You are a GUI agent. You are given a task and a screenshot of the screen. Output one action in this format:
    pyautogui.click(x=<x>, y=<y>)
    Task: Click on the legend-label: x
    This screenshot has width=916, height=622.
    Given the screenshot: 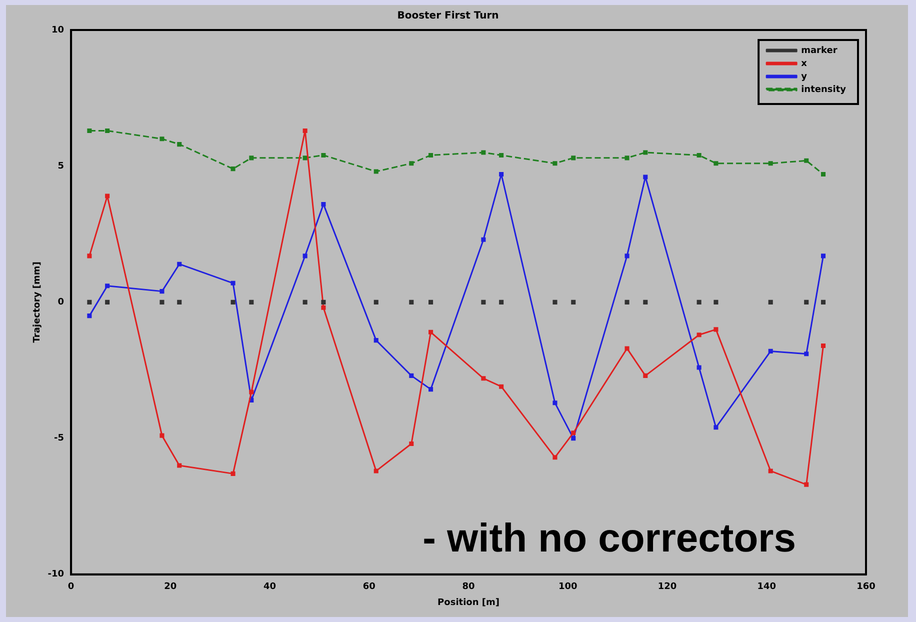 What is the action you would take?
    pyautogui.click(x=804, y=63)
    